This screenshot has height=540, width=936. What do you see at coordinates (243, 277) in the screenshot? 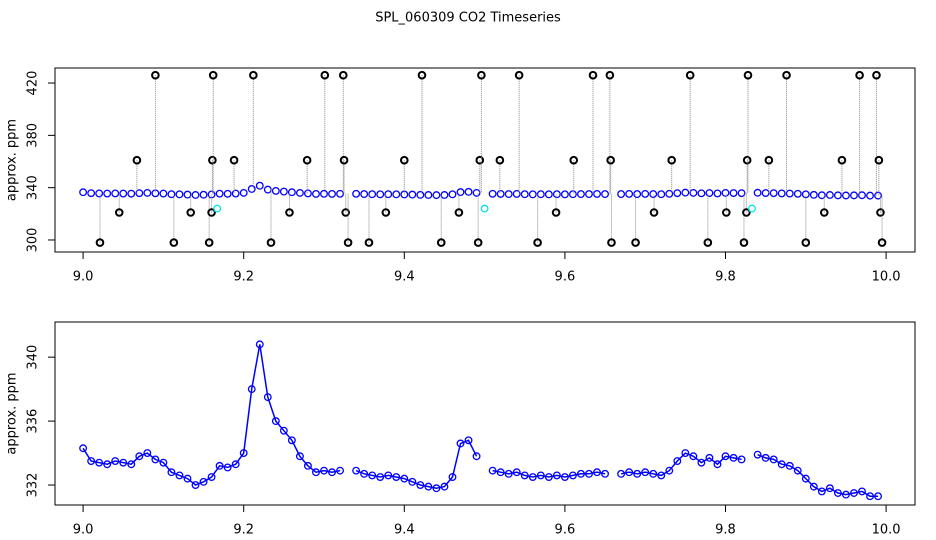
I see `x-tick-label: 9.2` at bounding box center [243, 277].